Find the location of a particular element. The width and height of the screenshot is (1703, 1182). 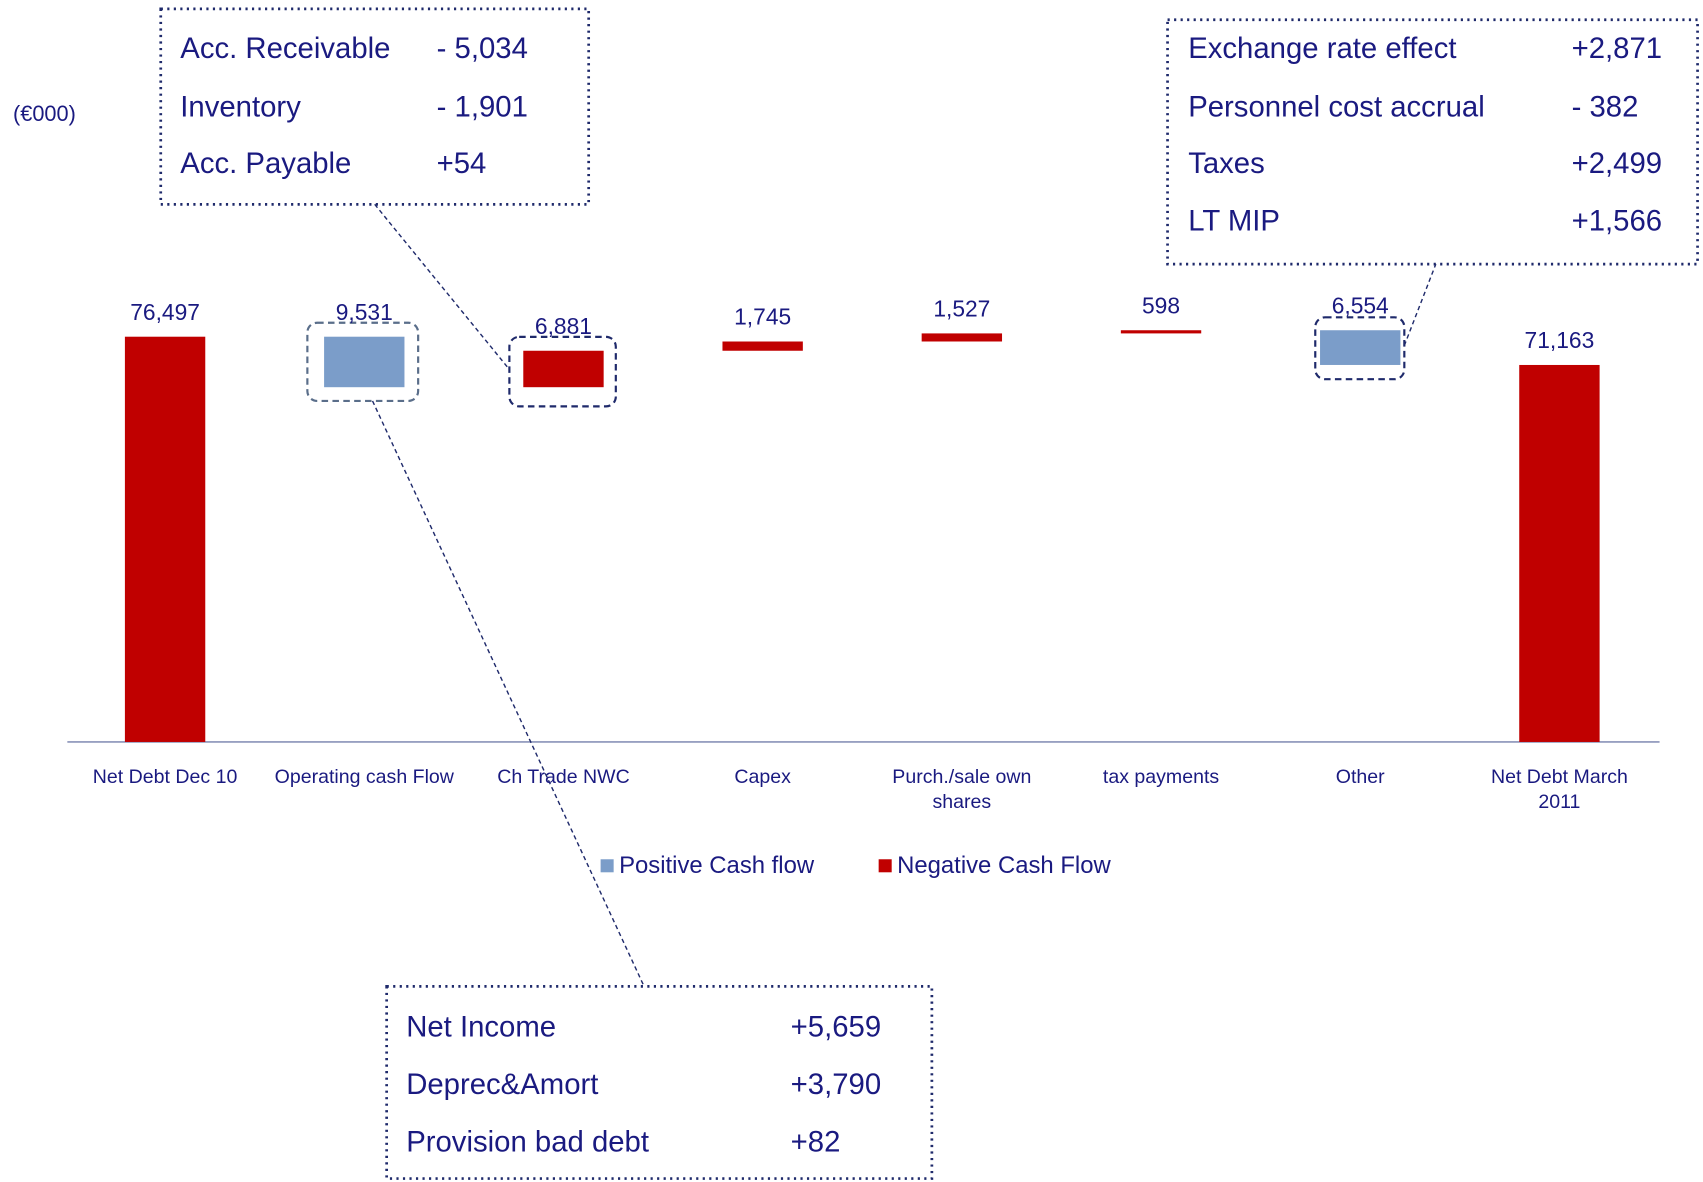

callout-label: Personnel cost accrual is located at coordinates (1336, 107).